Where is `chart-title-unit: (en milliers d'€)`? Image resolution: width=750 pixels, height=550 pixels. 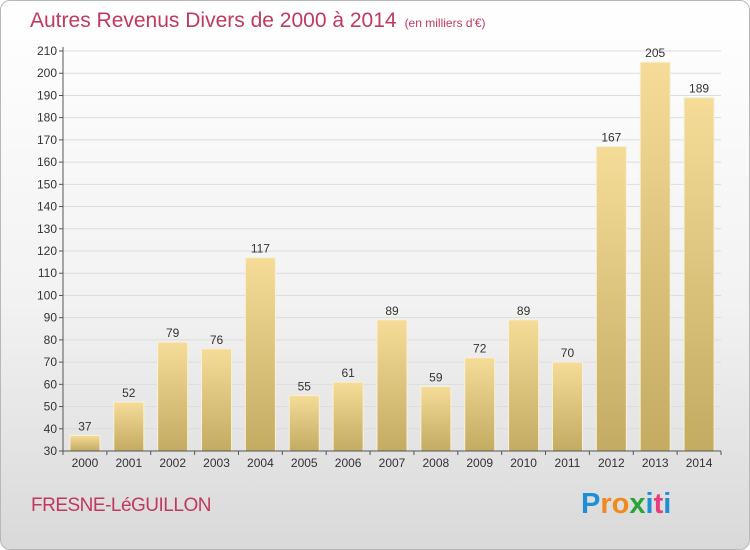
chart-title-unit: (en milliers d'€) is located at coordinates (445, 23).